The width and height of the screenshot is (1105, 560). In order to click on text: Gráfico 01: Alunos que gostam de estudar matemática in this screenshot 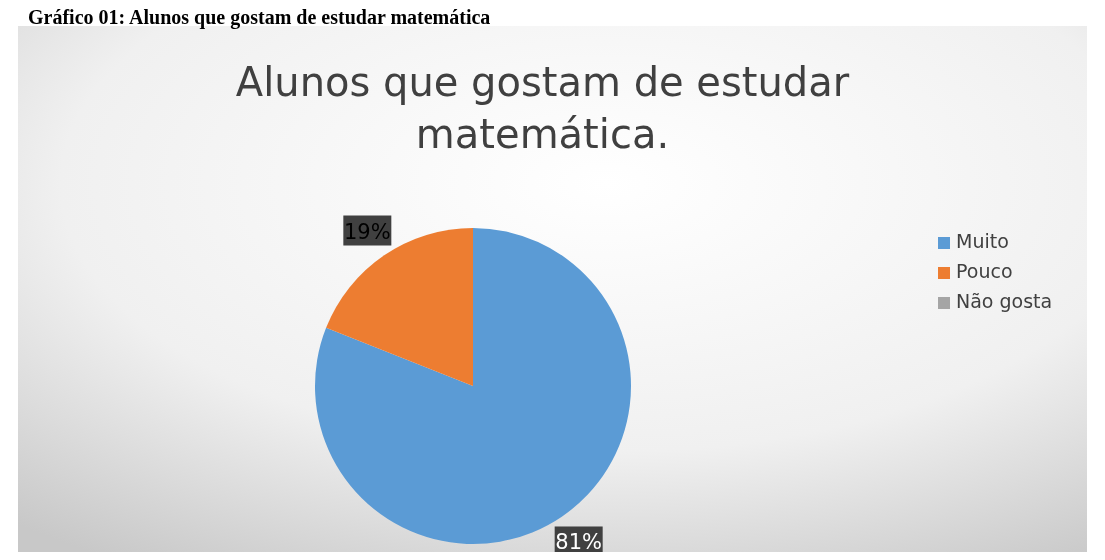, I will do `click(259, 17)`.